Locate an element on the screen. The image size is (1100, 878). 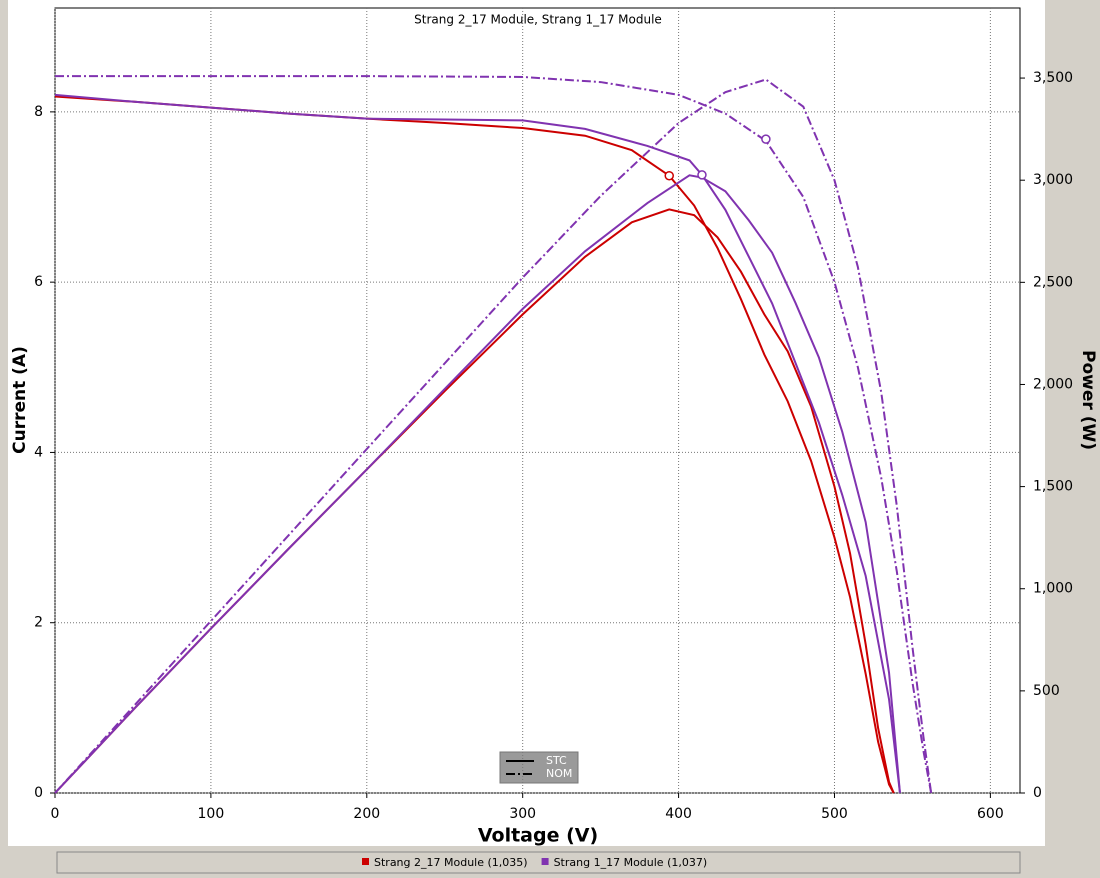
y2-tick-label: 3,000 is located at coordinates (1053, 180).